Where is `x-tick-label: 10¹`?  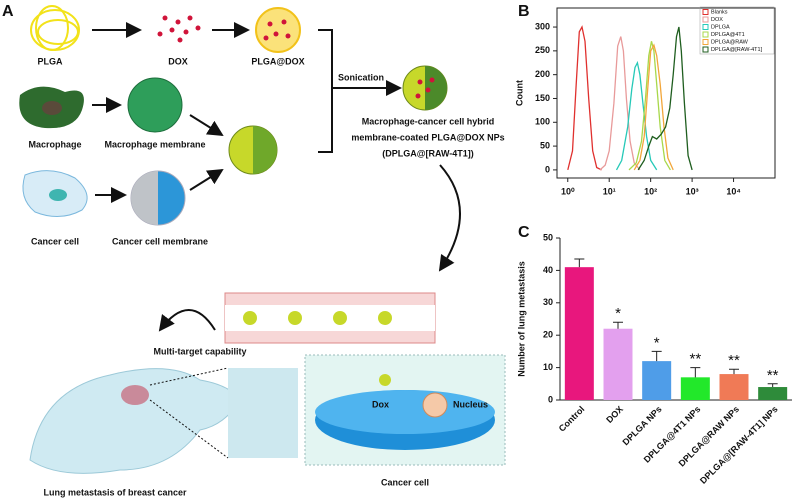
x-tick-label: 10¹ is located at coordinates (609, 191).